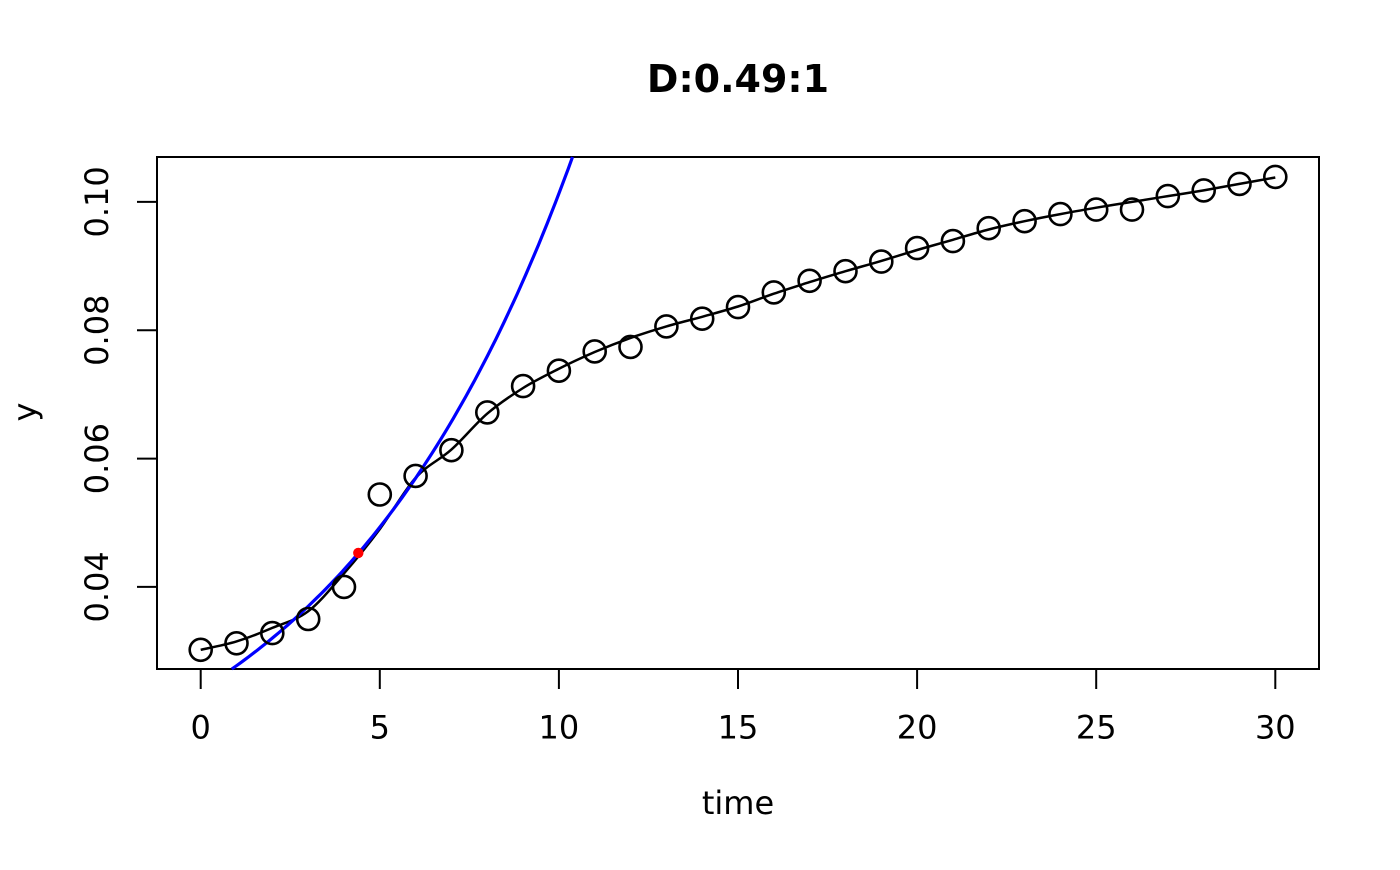 The width and height of the screenshot is (1400, 870). What do you see at coordinates (559, 728) in the screenshot?
I see `x-tick-label: 10` at bounding box center [559, 728].